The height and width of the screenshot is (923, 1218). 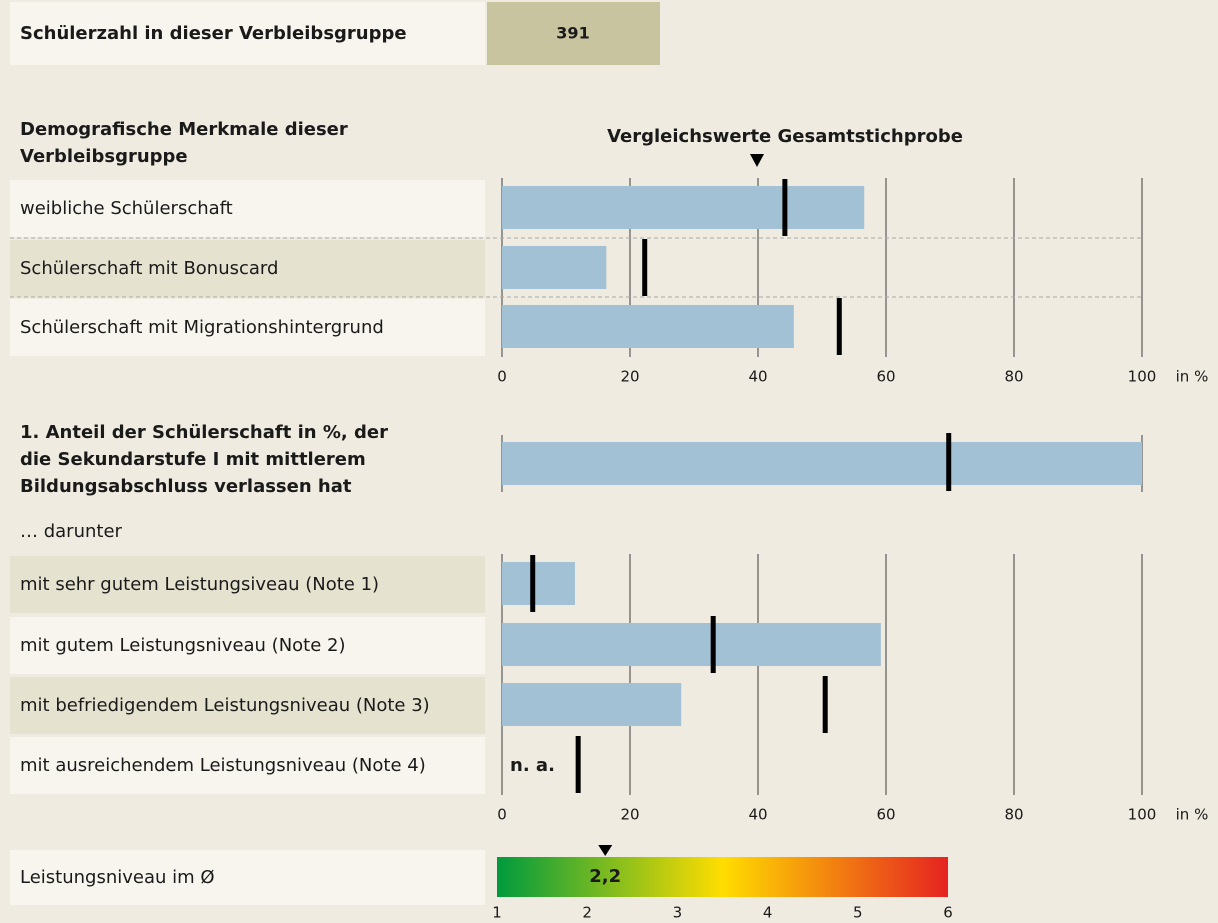 I want to click on section-title: 1. Anteil der Schülerschaft in %, der, so click(x=204, y=432).